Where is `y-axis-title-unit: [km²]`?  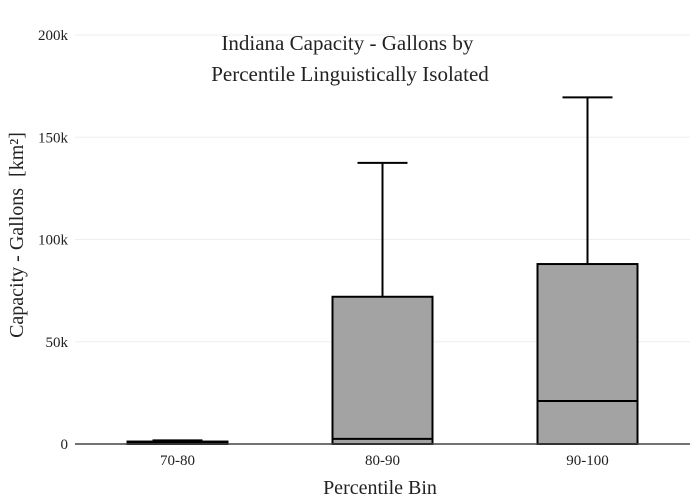
y-axis-title-unit: [km²] is located at coordinates (17, 154).